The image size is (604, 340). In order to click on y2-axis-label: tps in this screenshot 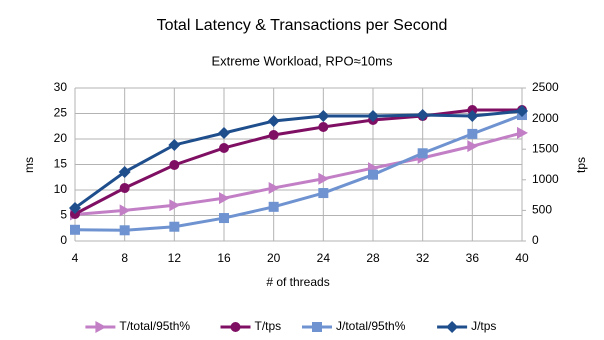, I will do `click(581, 165)`.